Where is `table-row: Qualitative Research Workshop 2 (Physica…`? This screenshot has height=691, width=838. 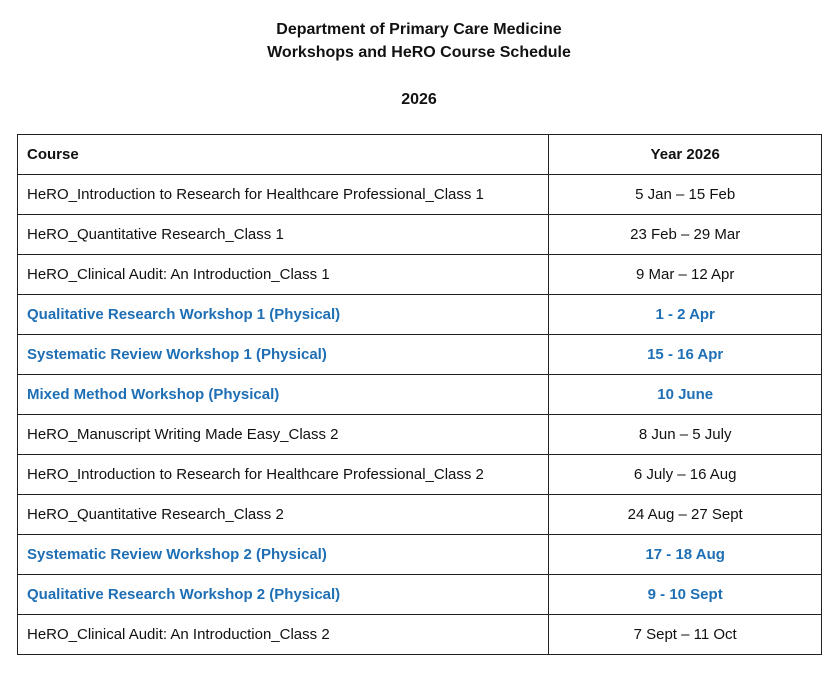
table-row: Qualitative Research Workshop 2 (Physica… is located at coordinates (419, 594).